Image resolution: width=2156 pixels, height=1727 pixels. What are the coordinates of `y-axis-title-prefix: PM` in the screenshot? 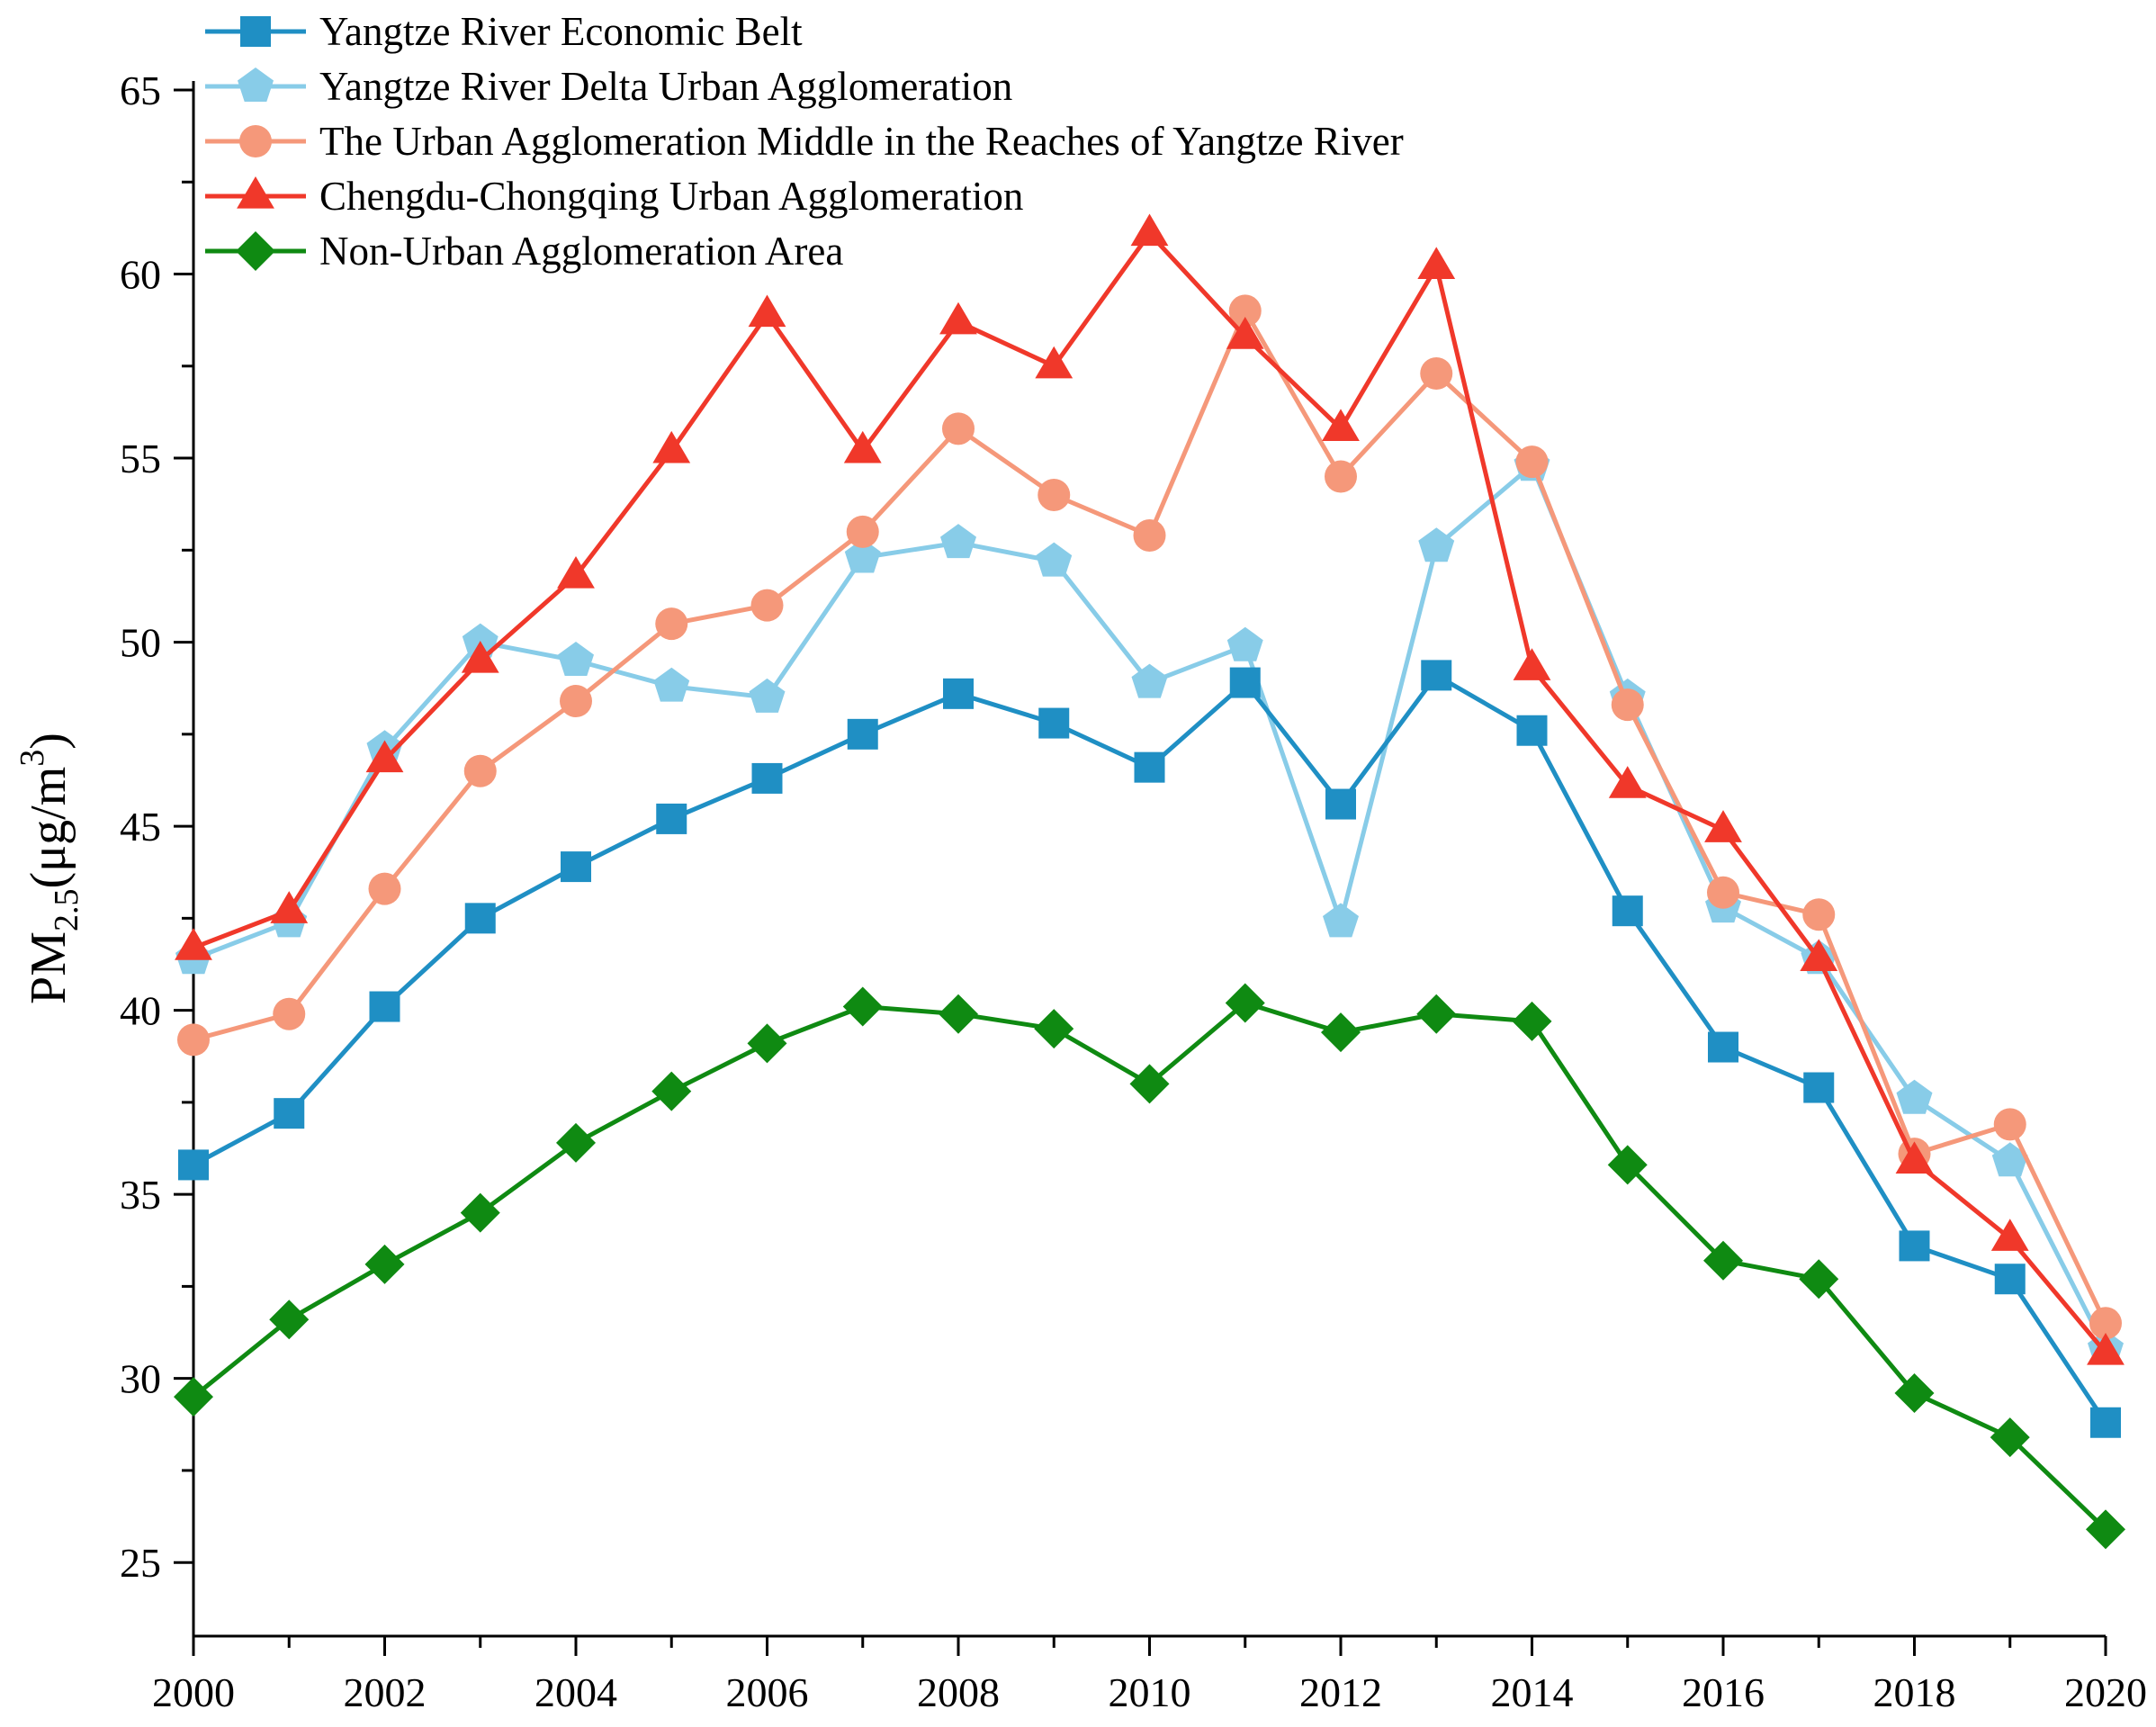 It's located at (48, 967).